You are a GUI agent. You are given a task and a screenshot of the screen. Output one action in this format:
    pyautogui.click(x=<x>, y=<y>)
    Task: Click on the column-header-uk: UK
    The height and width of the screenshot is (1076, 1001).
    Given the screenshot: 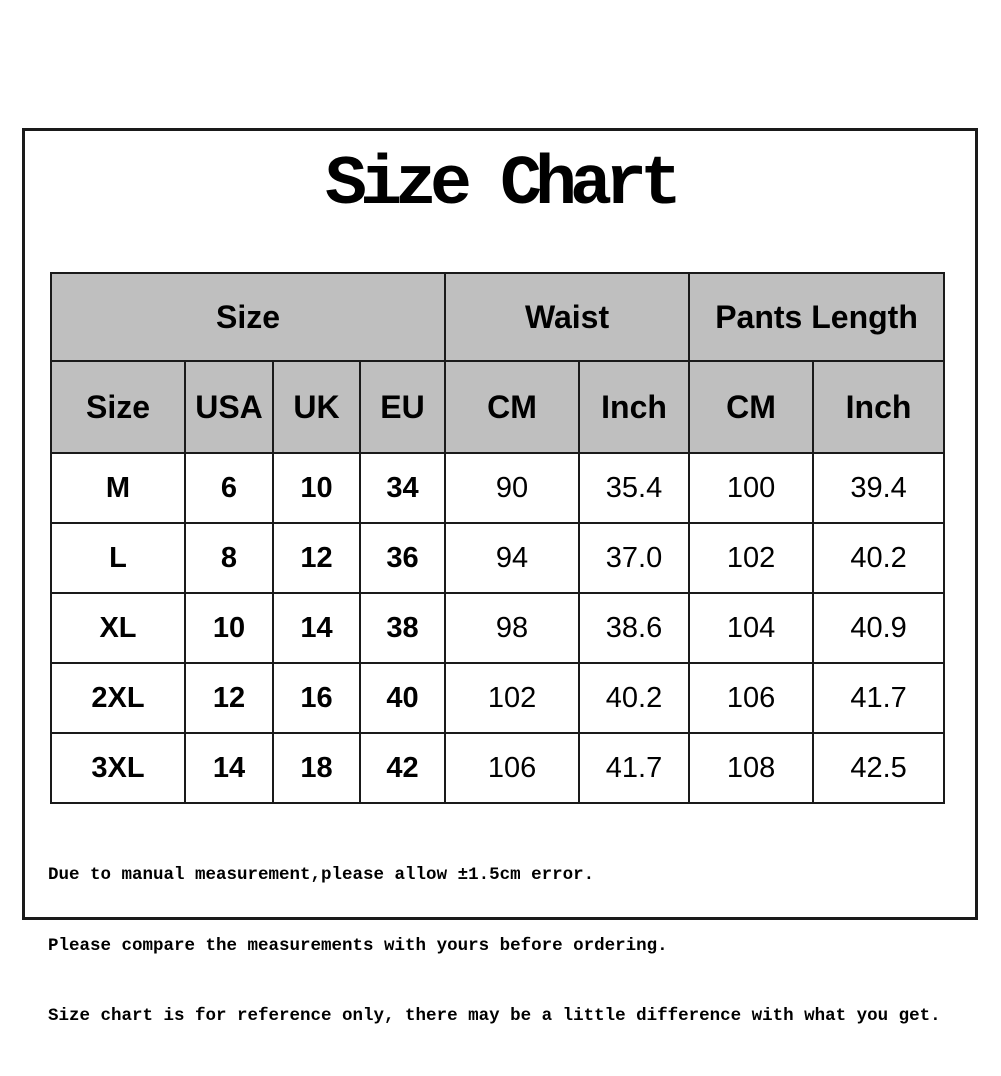 What is the action you would take?
    pyautogui.click(x=316, y=407)
    